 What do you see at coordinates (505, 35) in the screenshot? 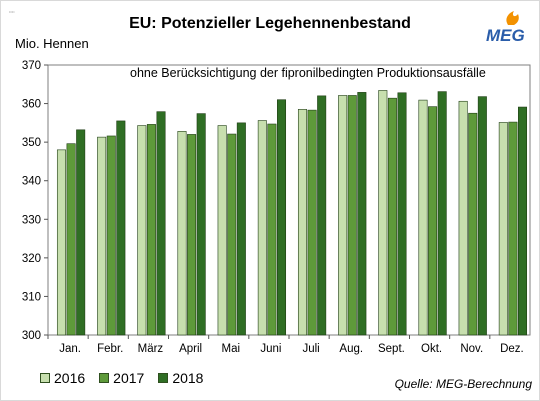
I see `logo-text: MEG` at bounding box center [505, 35].